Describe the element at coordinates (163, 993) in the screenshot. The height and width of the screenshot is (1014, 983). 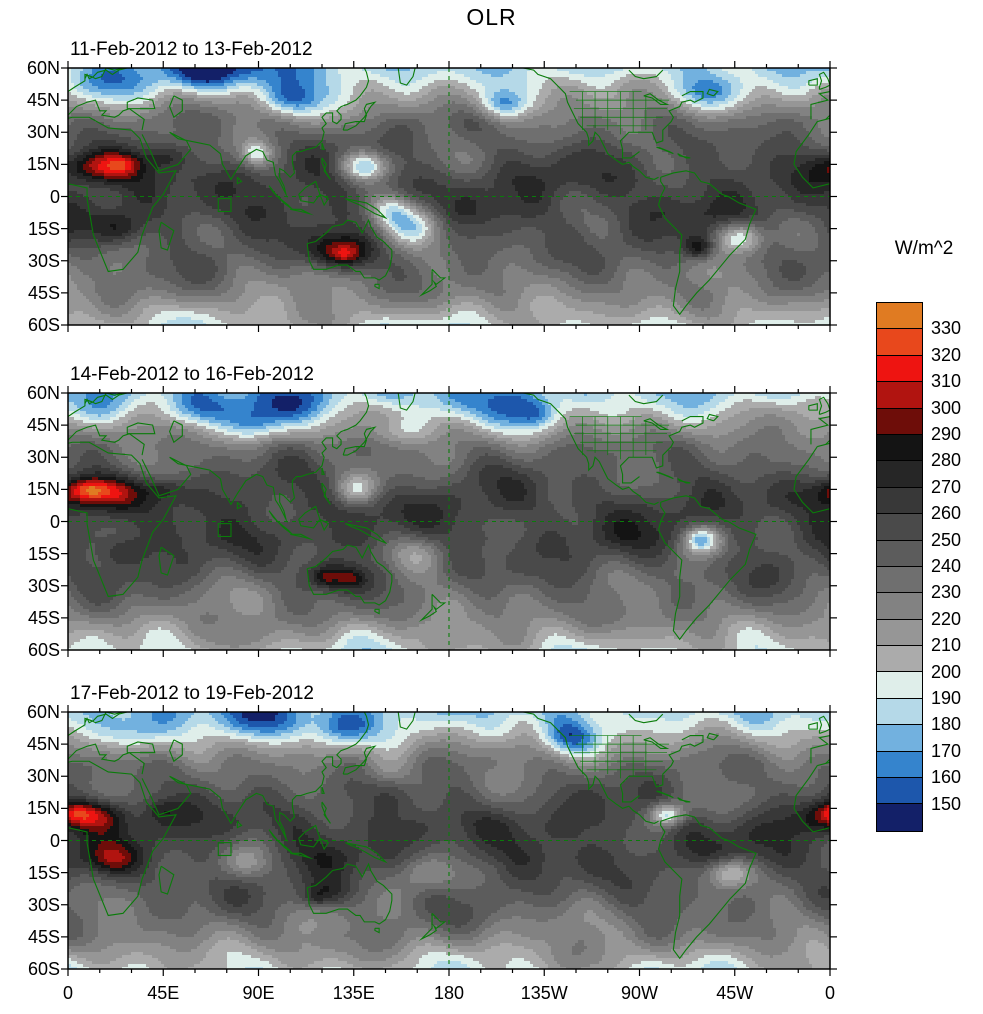
I see `x-tick-label: 45E` at that location.